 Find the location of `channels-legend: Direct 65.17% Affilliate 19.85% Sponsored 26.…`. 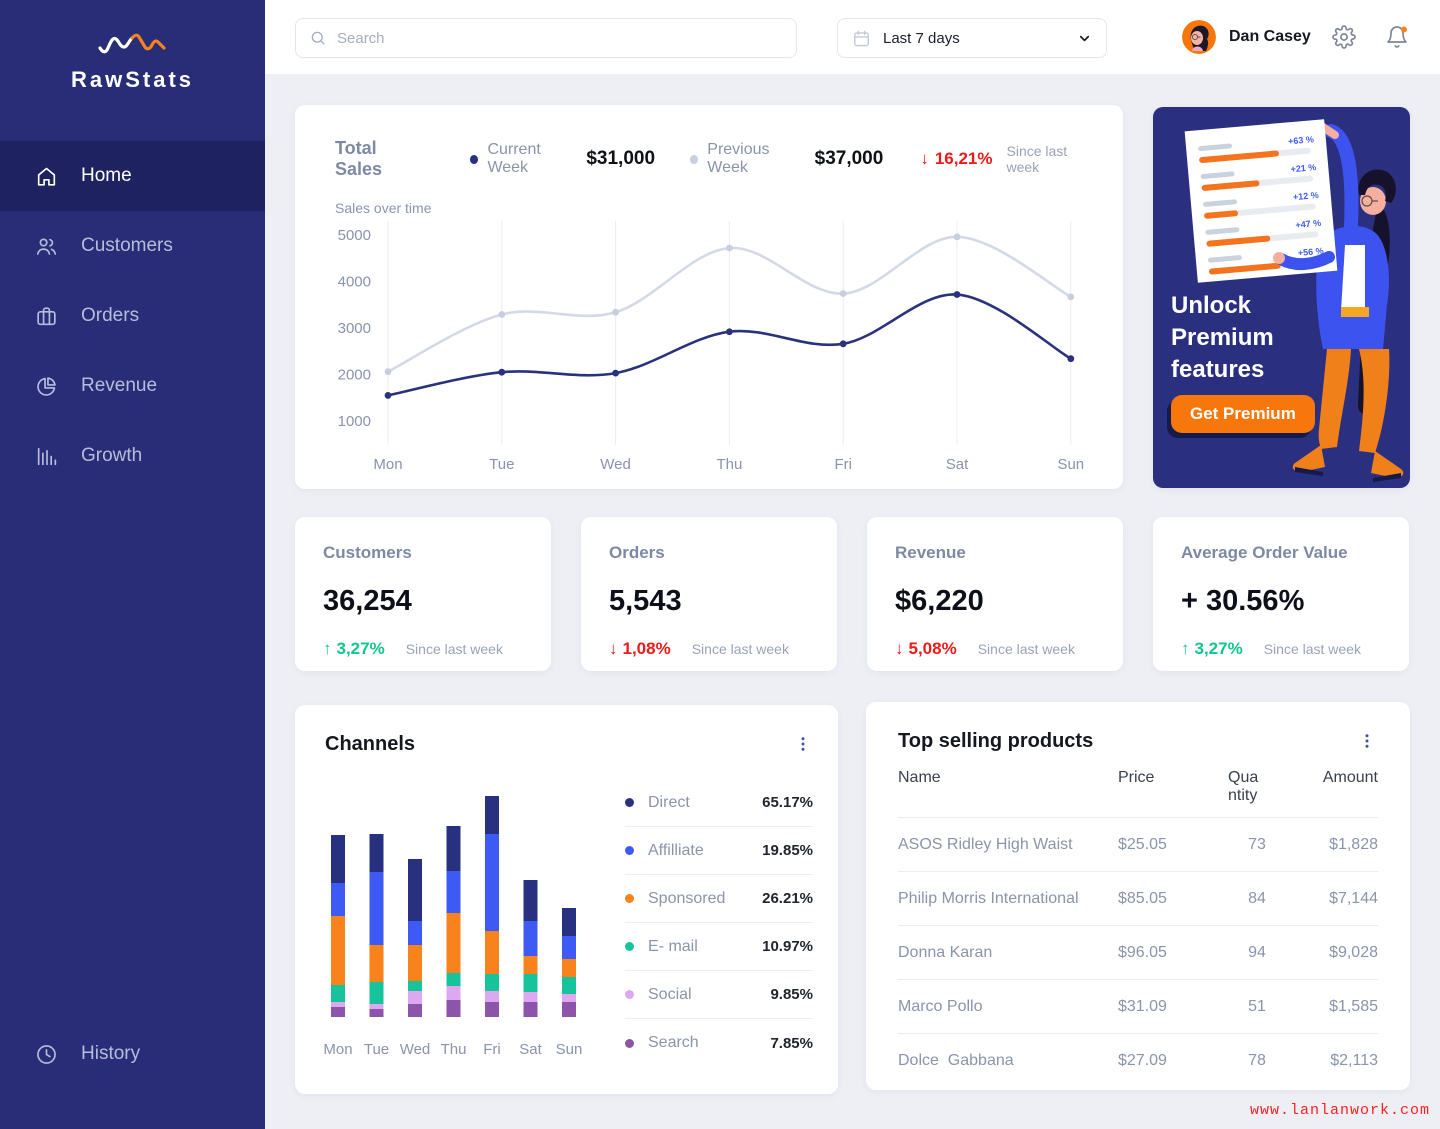

channels-legend: Direct 65.17% Affilliate 19.85% Sponsored 26.… is located at coordinates (719, 923).